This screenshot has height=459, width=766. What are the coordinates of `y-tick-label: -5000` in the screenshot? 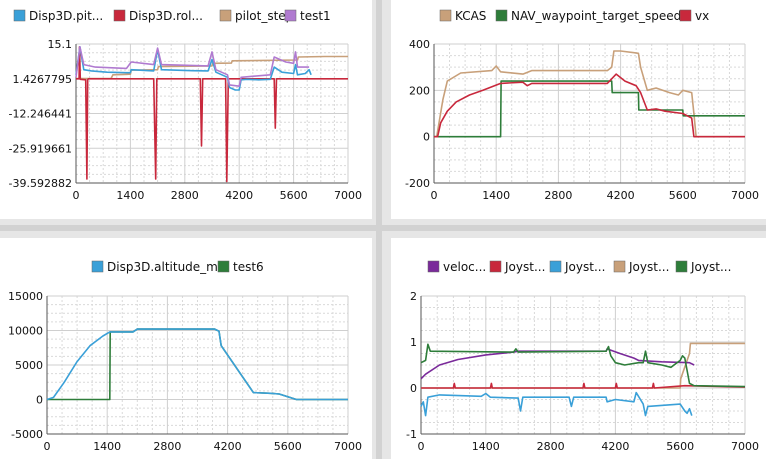 It's located at (27, 434).